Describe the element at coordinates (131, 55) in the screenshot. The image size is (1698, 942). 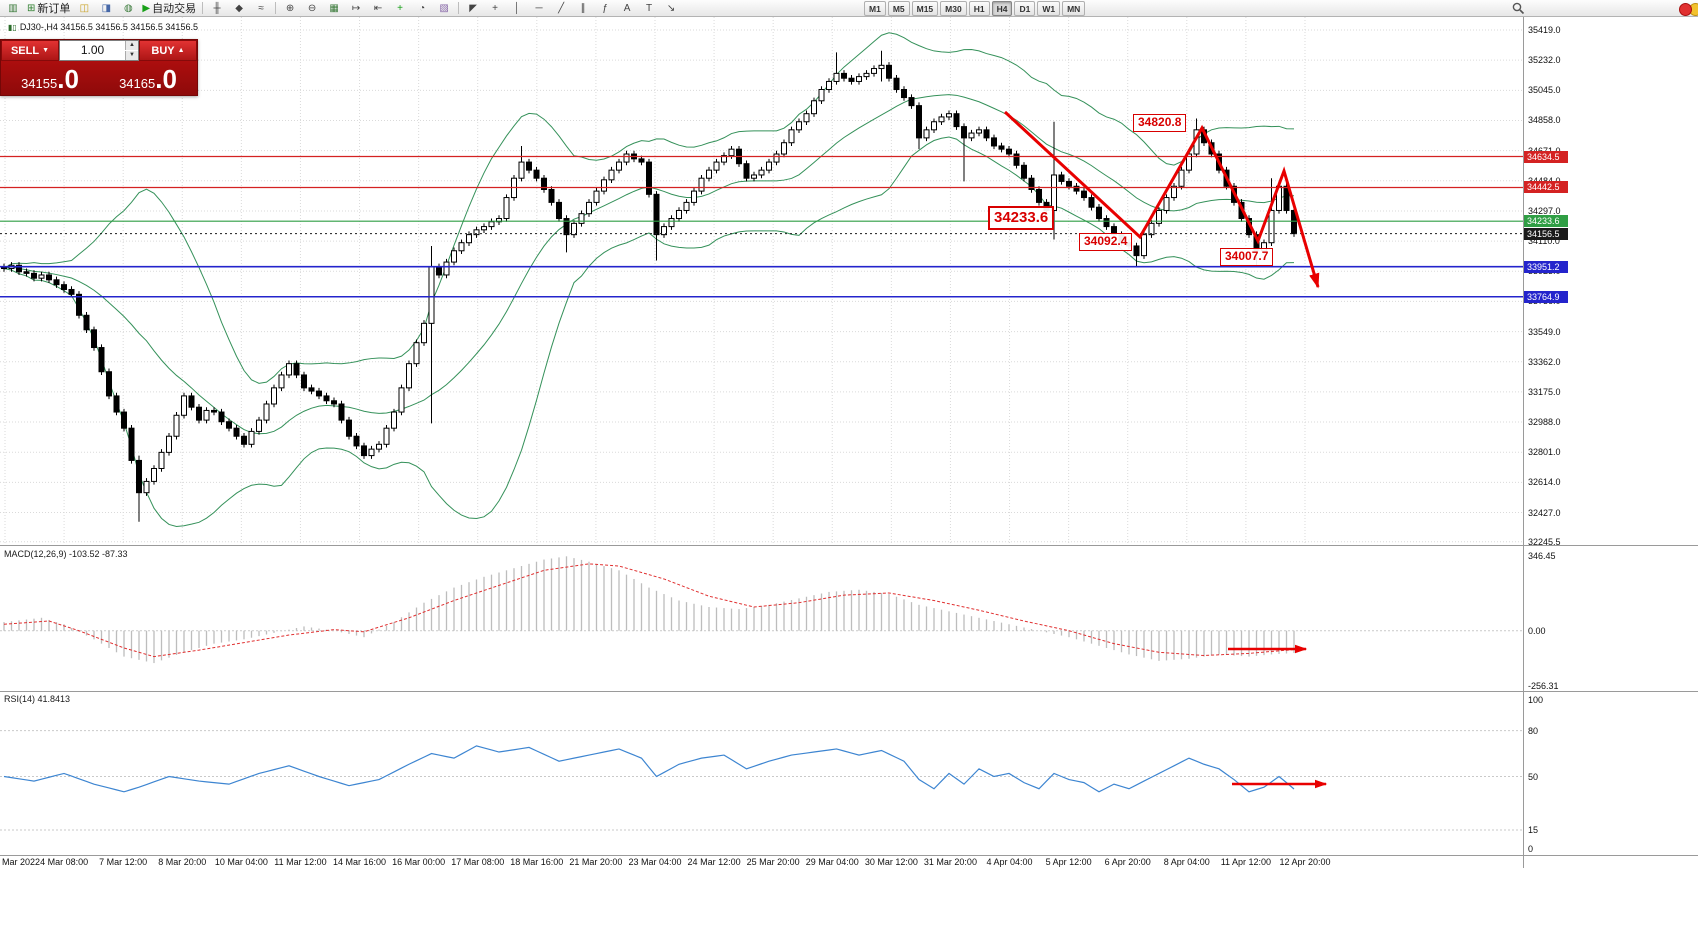
I see `volume-down-icon: ▼` at that location.